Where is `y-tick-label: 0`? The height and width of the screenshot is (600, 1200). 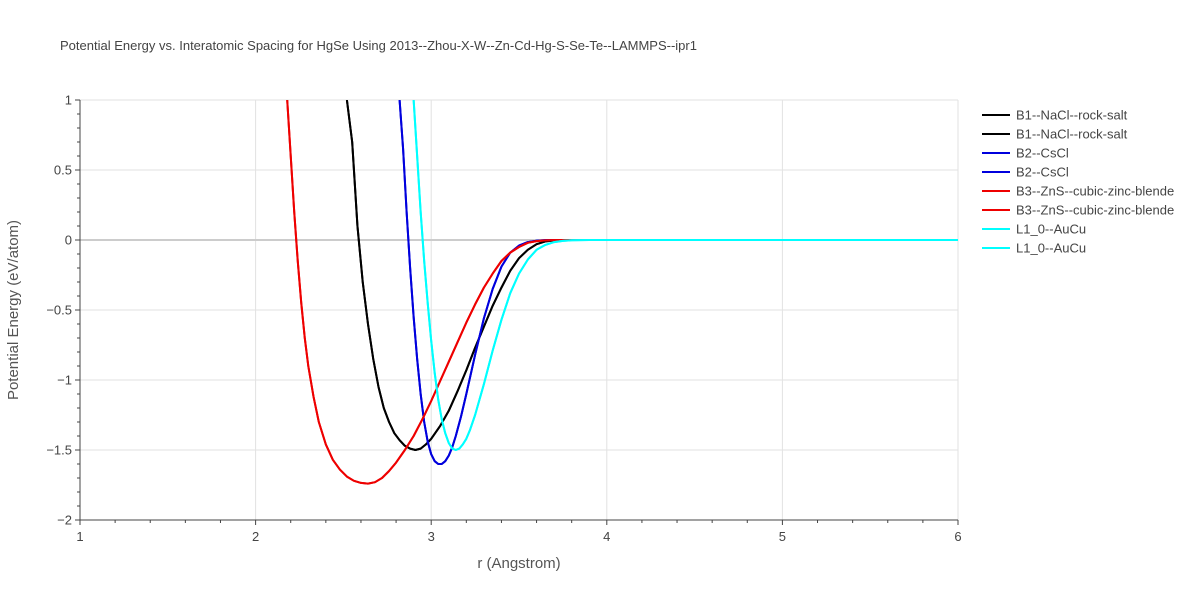
y-tick-label: 0 is located at coordinates (68, 240).